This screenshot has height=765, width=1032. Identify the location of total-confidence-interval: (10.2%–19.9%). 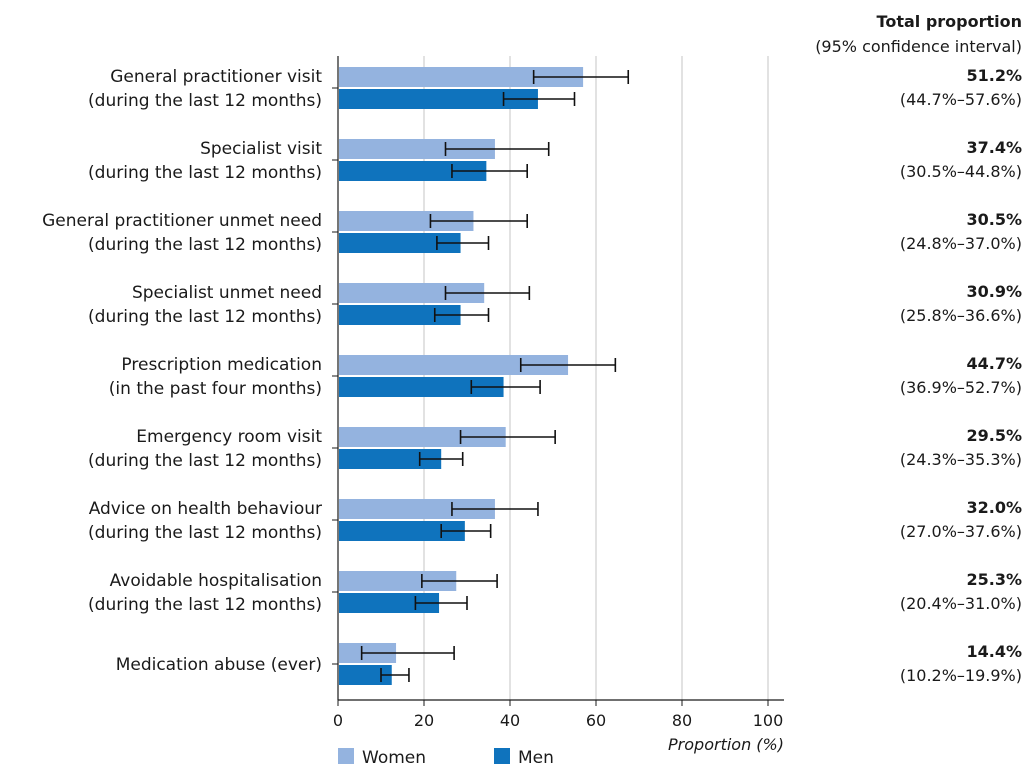
(961, 675).